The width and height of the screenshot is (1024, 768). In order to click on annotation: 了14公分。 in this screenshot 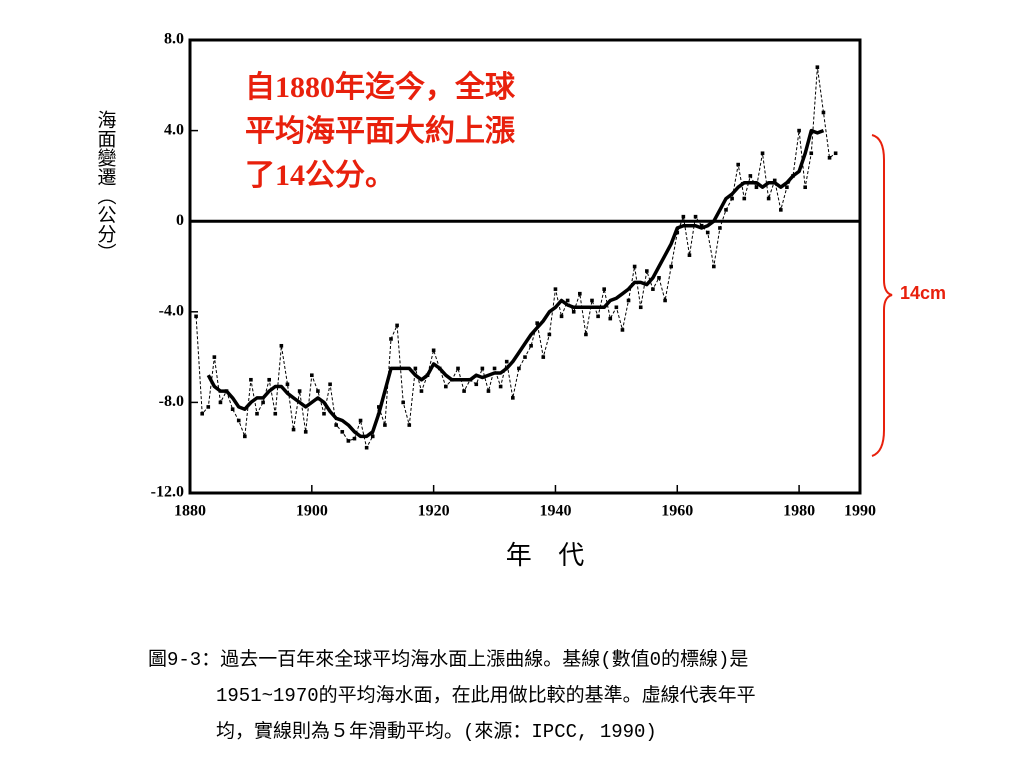, I will do `click(320, 175)`.